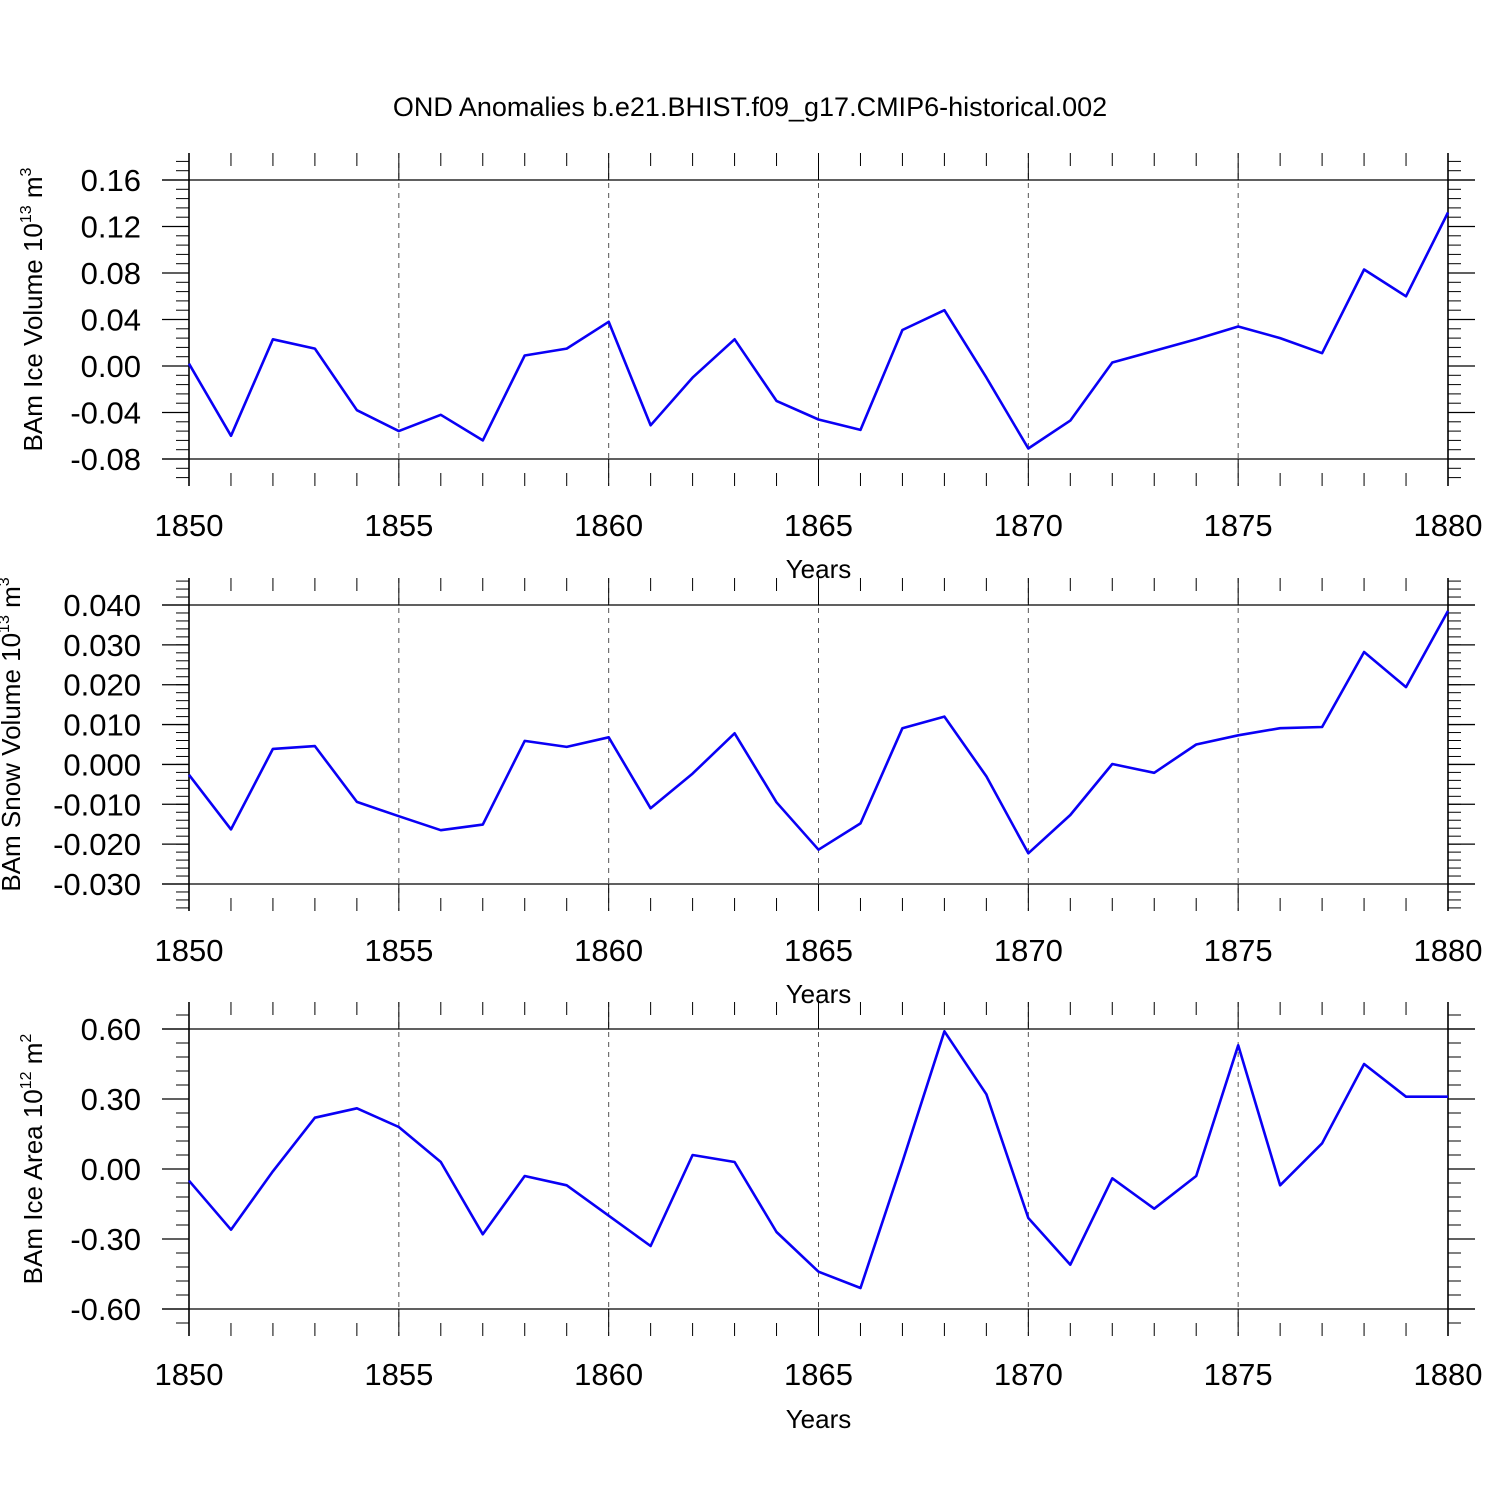 The image size is (1500, 1500). Describe the element at coordinates (818, 1160) in the screenshot. I see `series-line` at that location.